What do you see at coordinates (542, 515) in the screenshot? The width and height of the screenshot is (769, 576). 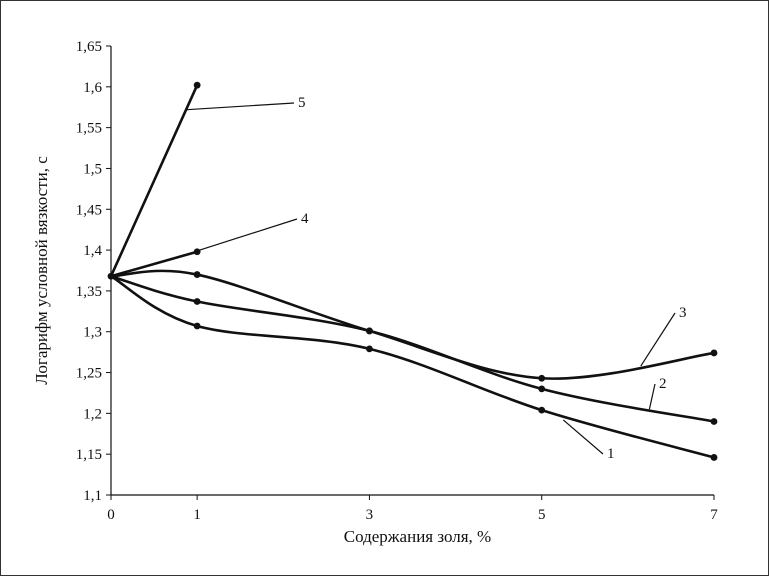 I see `x-tick-label: 5` at bounding box center [542, 515].